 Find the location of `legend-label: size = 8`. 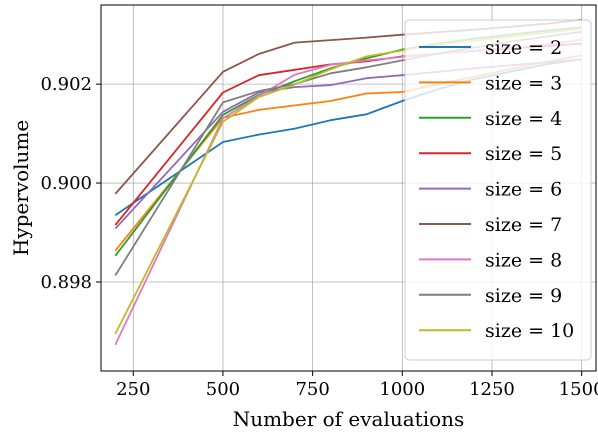

legend-label: size = 8 is located at coordinates (523, 260).